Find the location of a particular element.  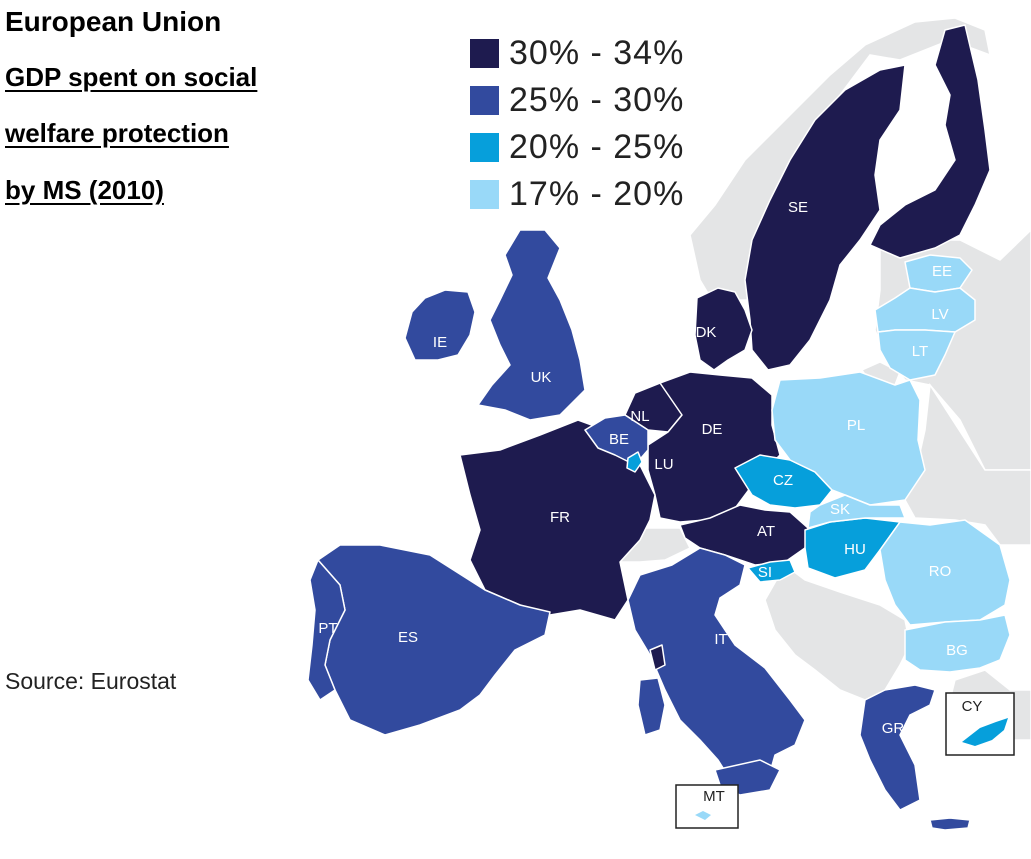

country-label-DK: DK is located at coordinates (706, 332).